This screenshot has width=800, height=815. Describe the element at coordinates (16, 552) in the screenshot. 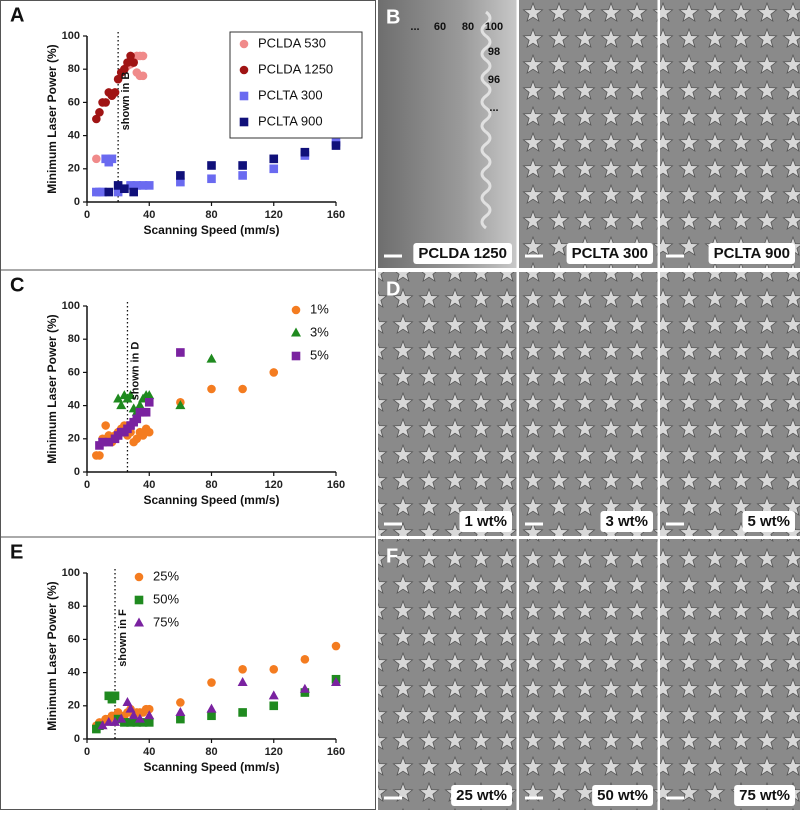

I see `panel-label: E` at that location.